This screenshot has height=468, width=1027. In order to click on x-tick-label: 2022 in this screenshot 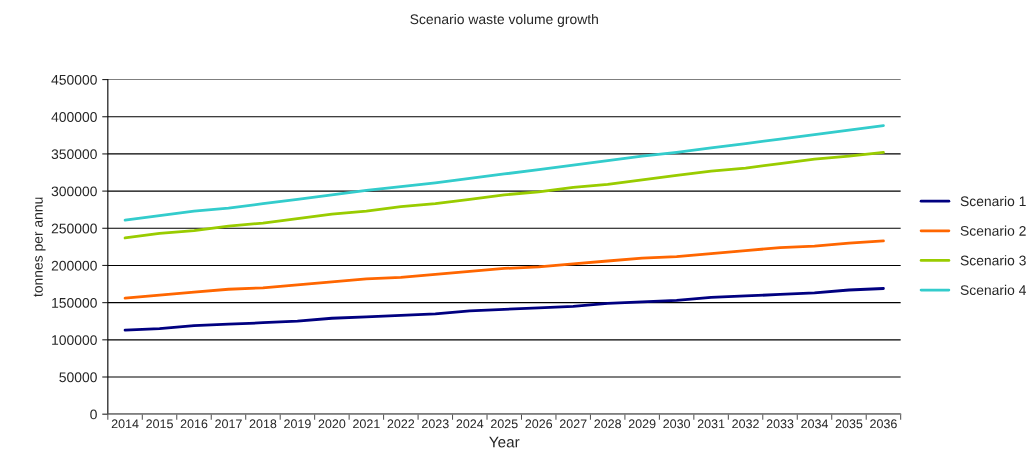, I will do `click(401, 424)`.